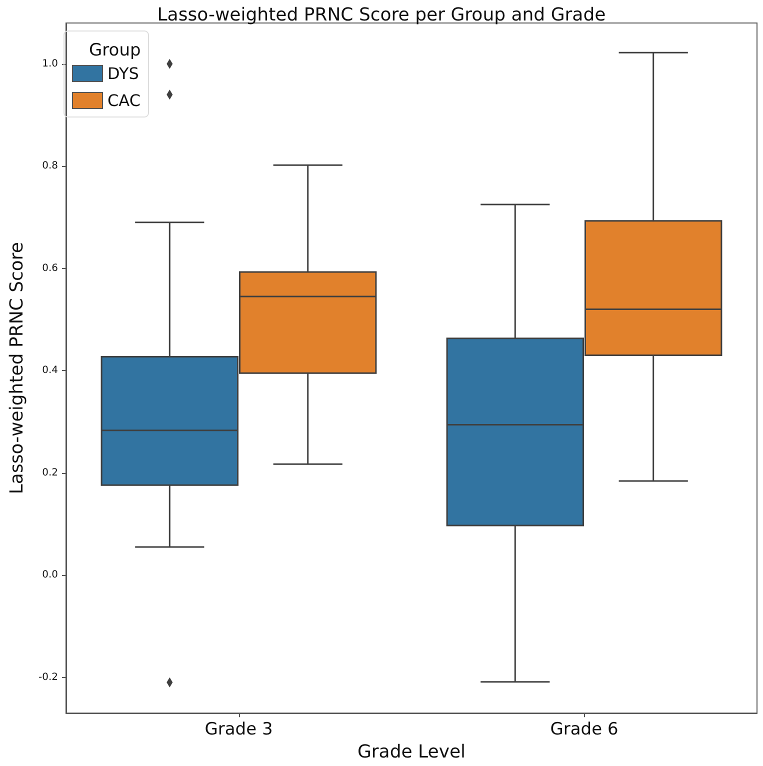  Describe the element at coordinates (584, 730) in the screenshot. I see `x-tick-label: Grade 6` at that location.